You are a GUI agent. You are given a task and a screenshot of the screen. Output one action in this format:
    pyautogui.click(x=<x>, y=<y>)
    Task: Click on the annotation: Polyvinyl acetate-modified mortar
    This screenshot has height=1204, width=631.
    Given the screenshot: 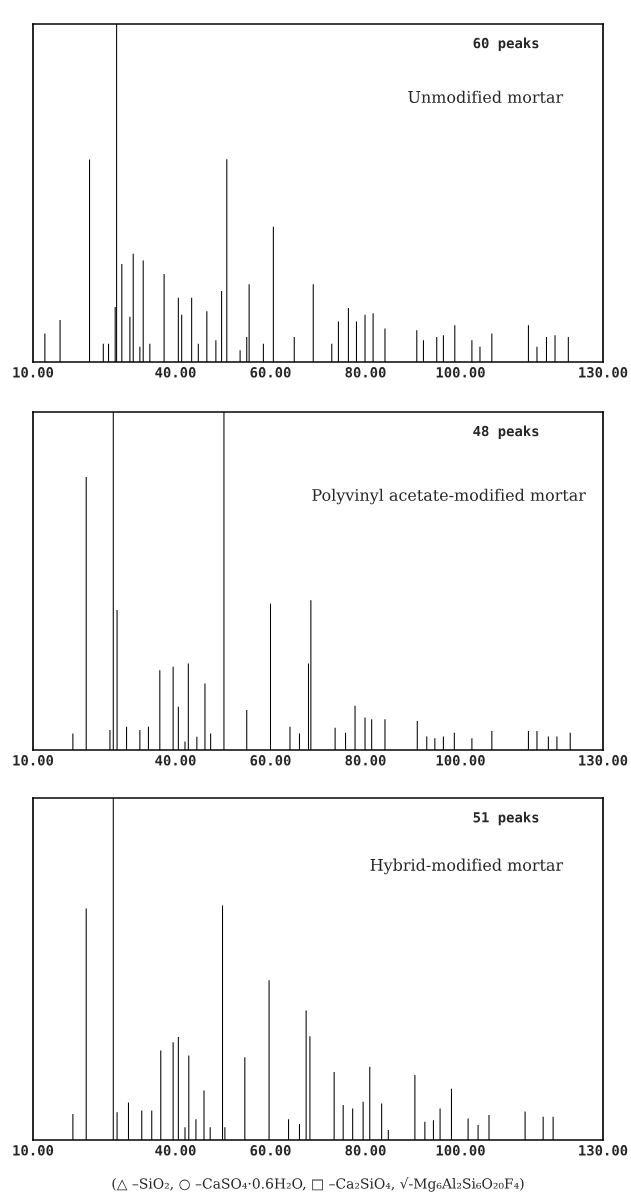 What is the action you would take?
    pyautogui.click(x=449, y=496)
    